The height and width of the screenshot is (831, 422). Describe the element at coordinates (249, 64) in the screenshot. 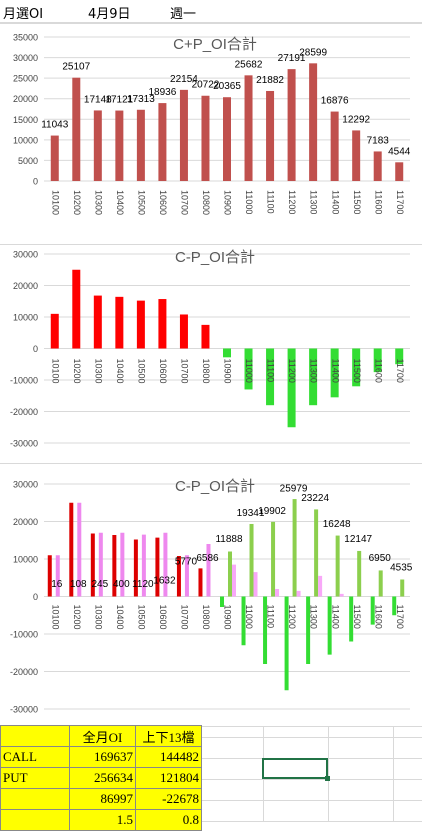

I see `data-label: 25682` at that location.